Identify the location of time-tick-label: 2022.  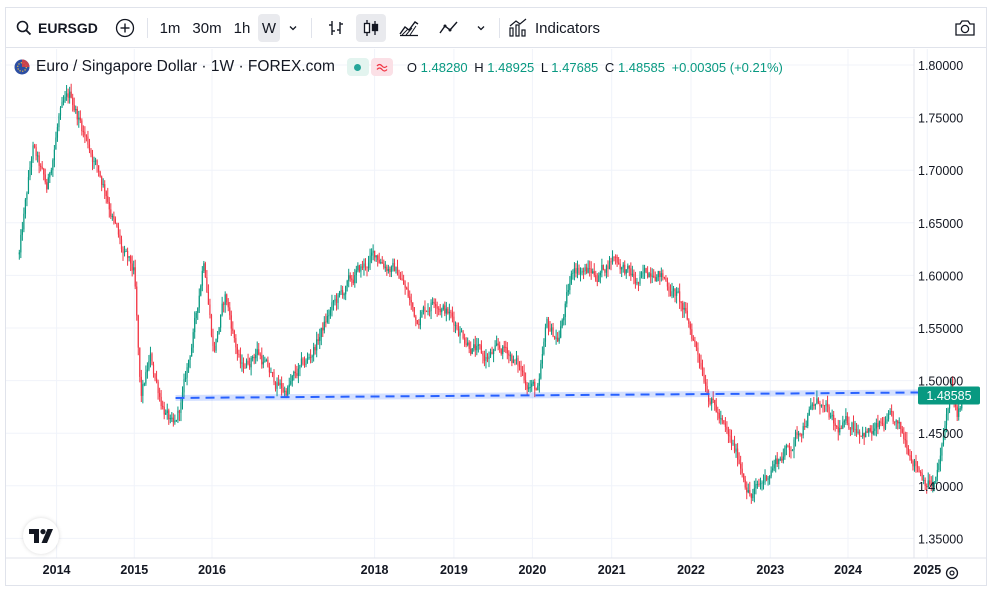
(691, 570).